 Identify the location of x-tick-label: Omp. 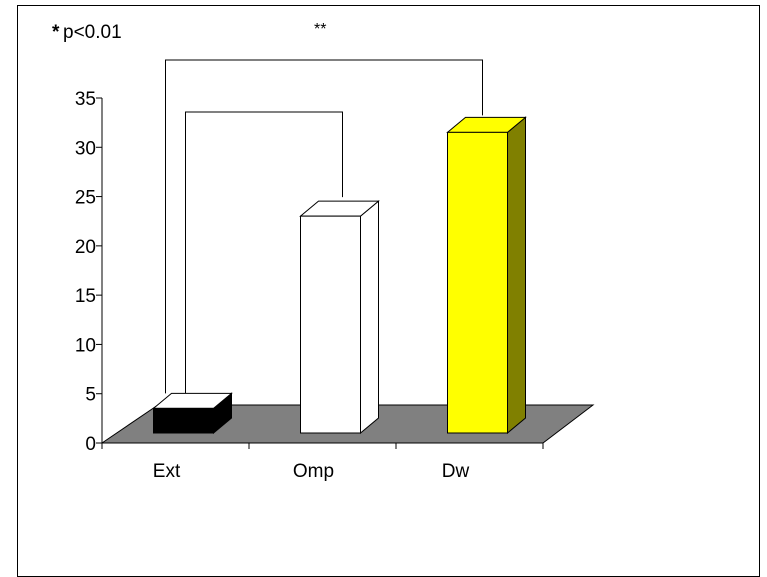
(313, 471).